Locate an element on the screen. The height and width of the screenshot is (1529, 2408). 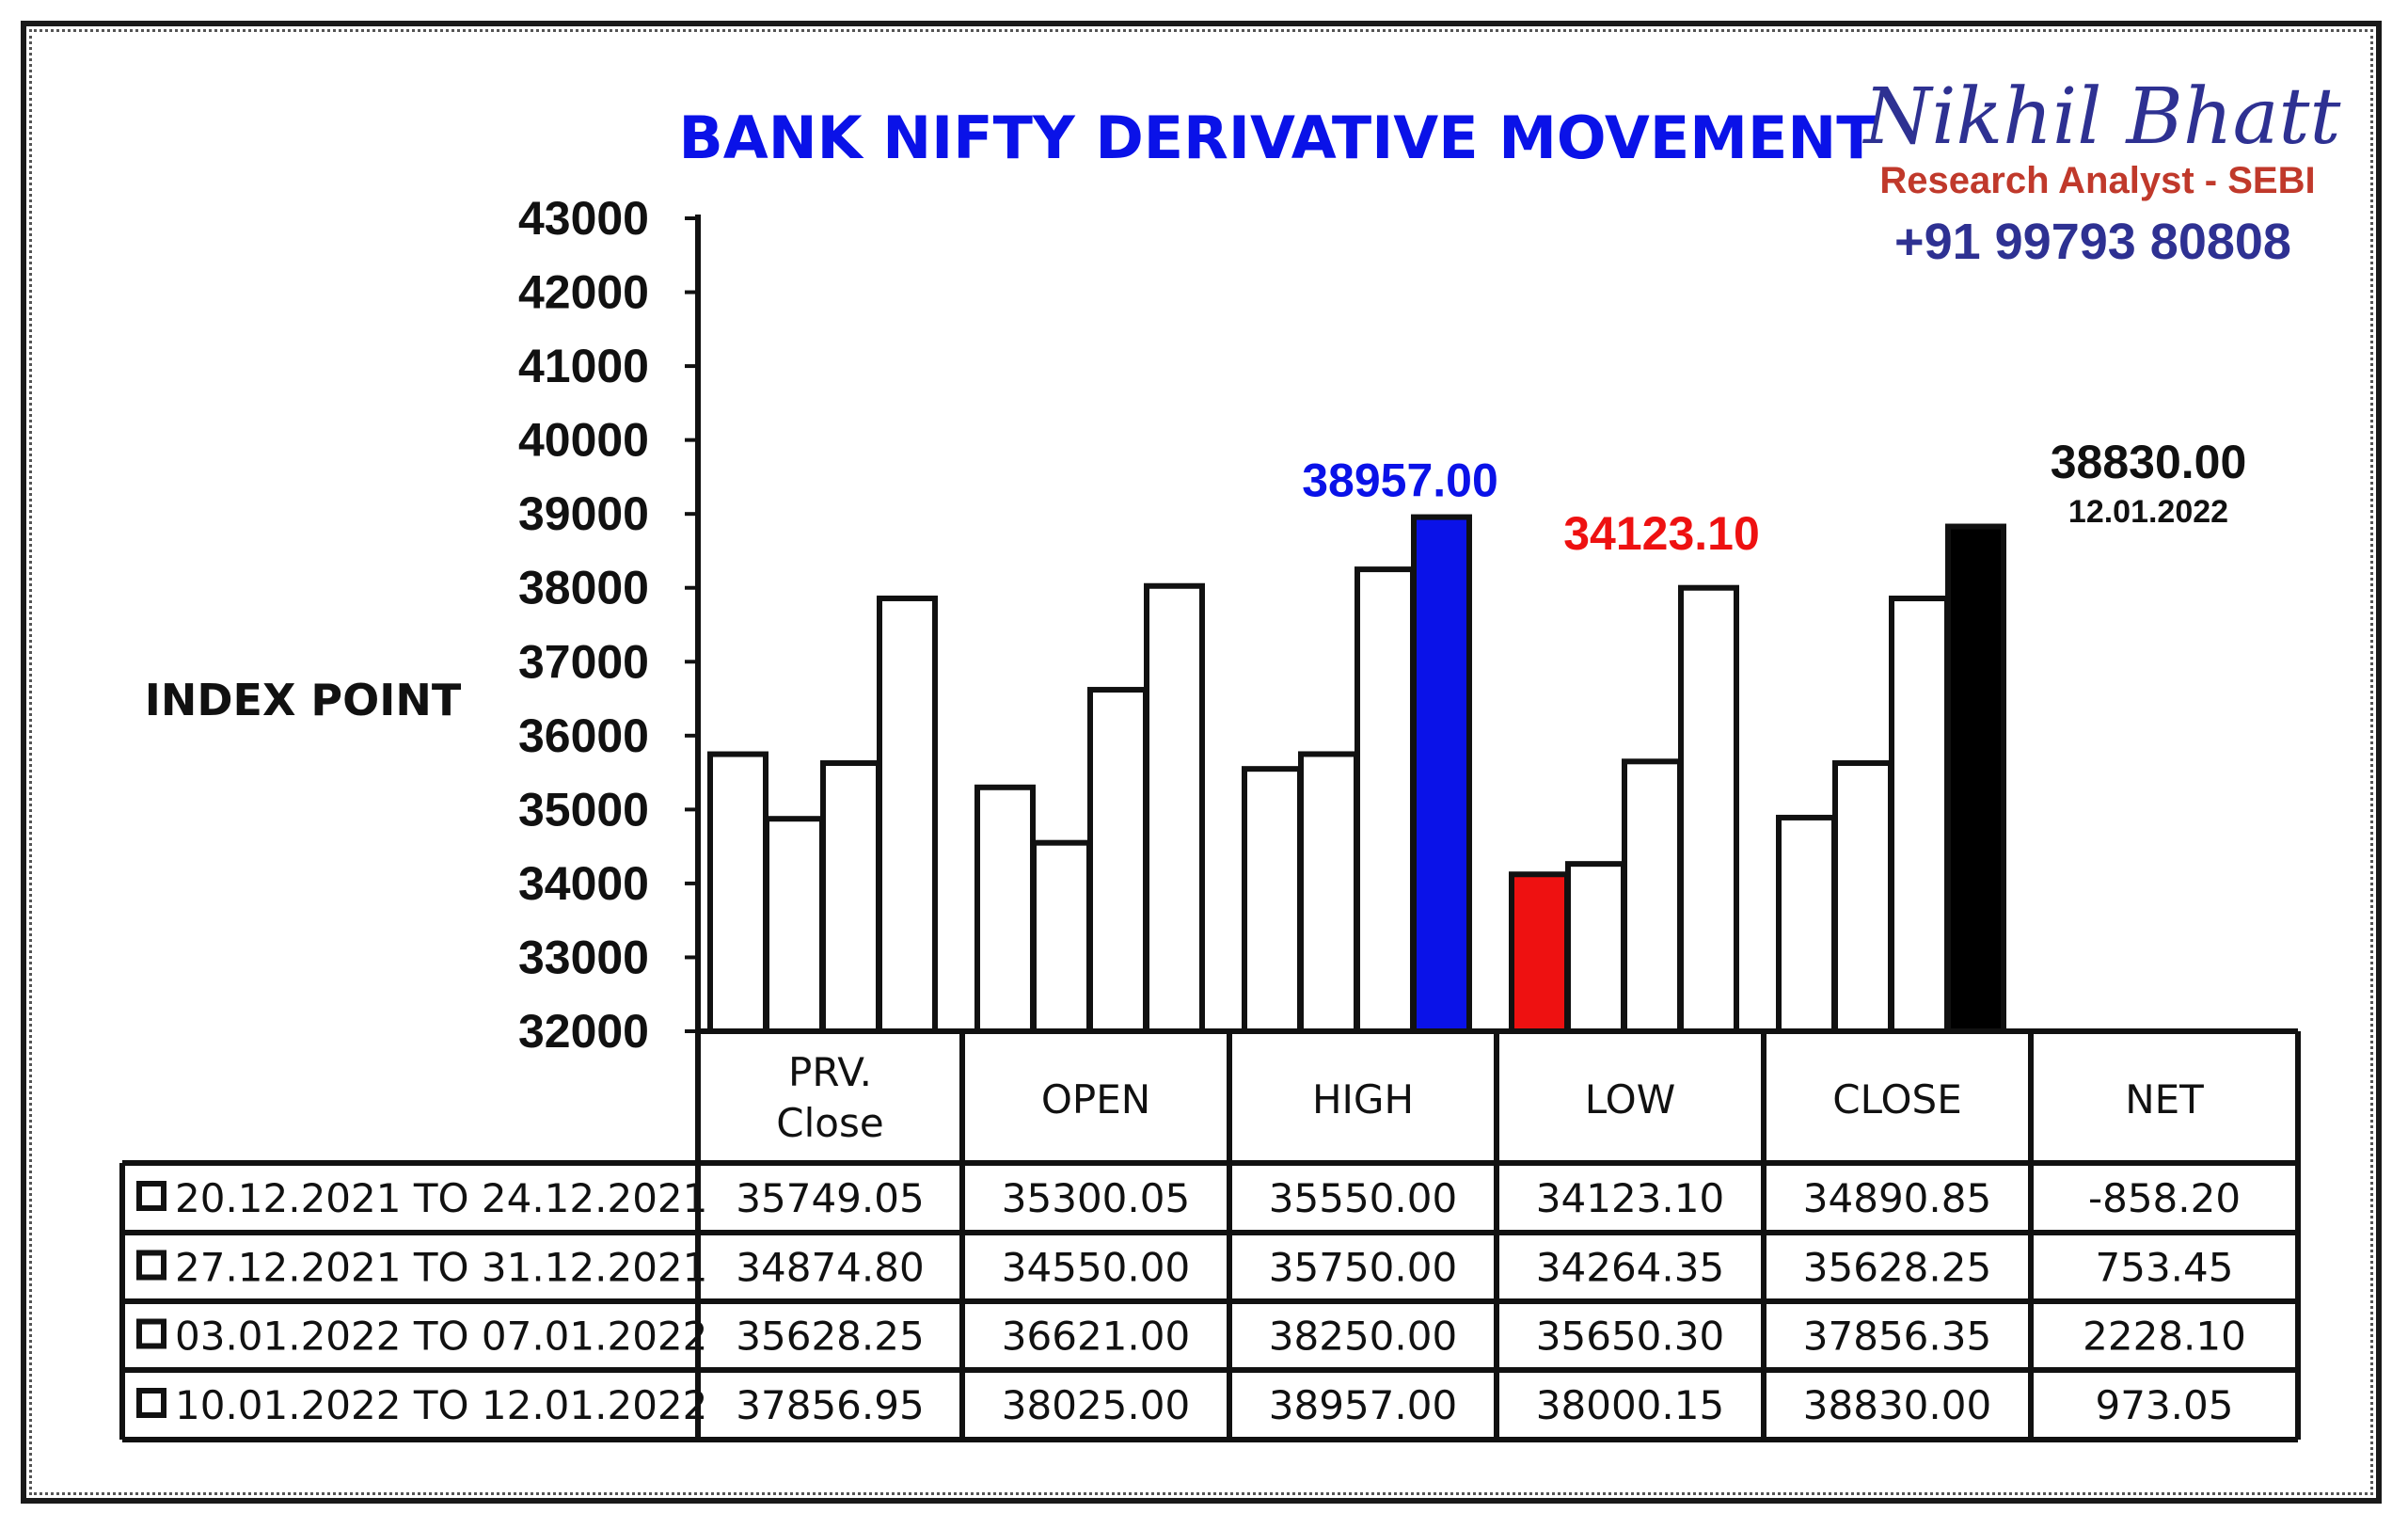
table-row-label: 27.12.2021 TO 31.12.2021 is located at coordinates (441, 1268).